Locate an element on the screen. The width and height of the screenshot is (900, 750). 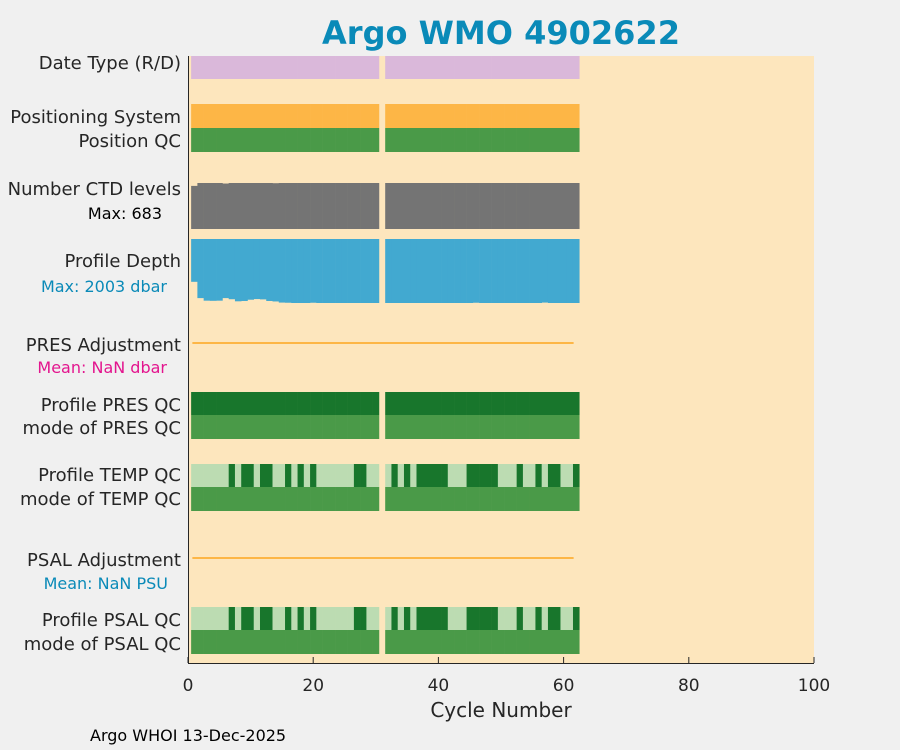
label-positioning: Positioning System is located at coordinates (95, 117).